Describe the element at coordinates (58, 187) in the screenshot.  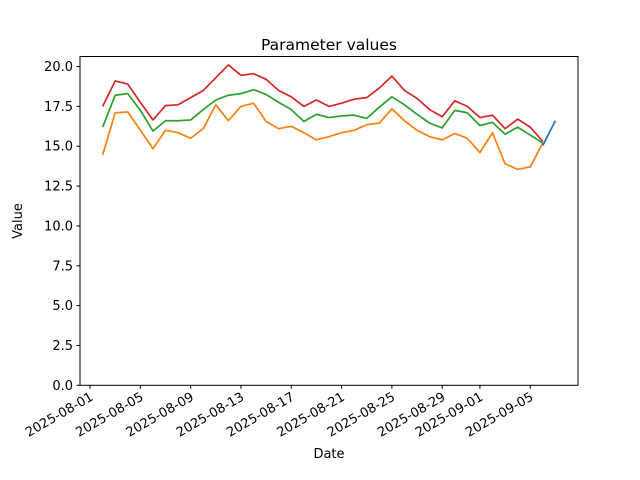
I see `y-axis-tick-label: 12.5` at that location.